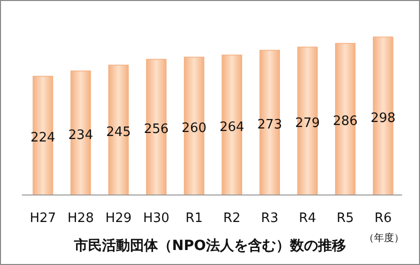  I want to click on data-label: 273, so click(269, 125).